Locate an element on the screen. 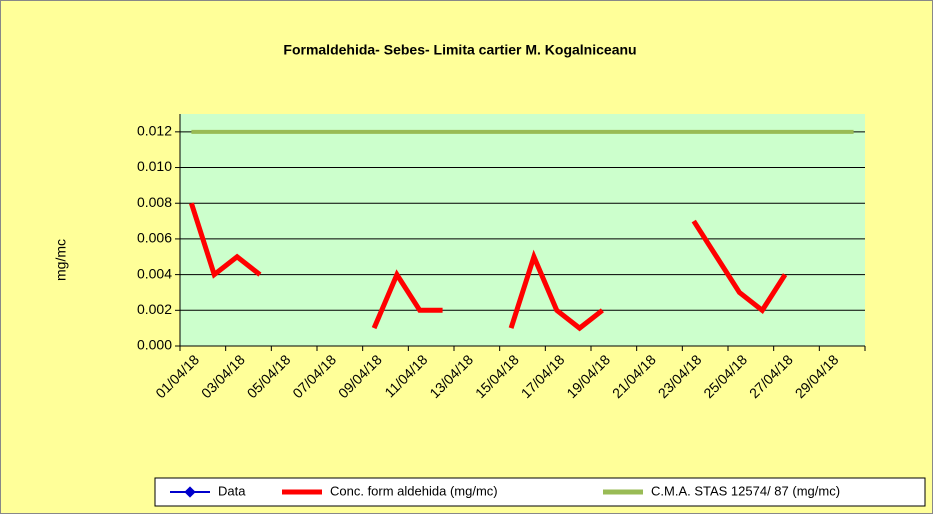 Image resolution: width=933 pixels, height=519 pixels. legend-label: Data is located at coordinates (232, 490).